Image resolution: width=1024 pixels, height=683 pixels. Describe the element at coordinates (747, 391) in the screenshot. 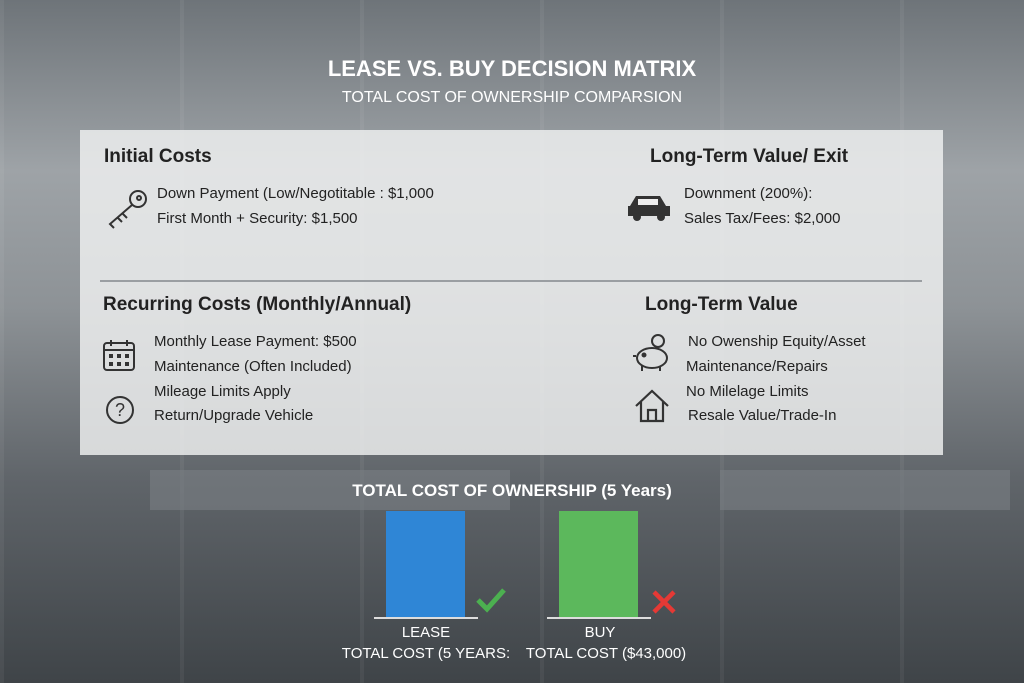

I see `item: No Milelage Limits` at that location.